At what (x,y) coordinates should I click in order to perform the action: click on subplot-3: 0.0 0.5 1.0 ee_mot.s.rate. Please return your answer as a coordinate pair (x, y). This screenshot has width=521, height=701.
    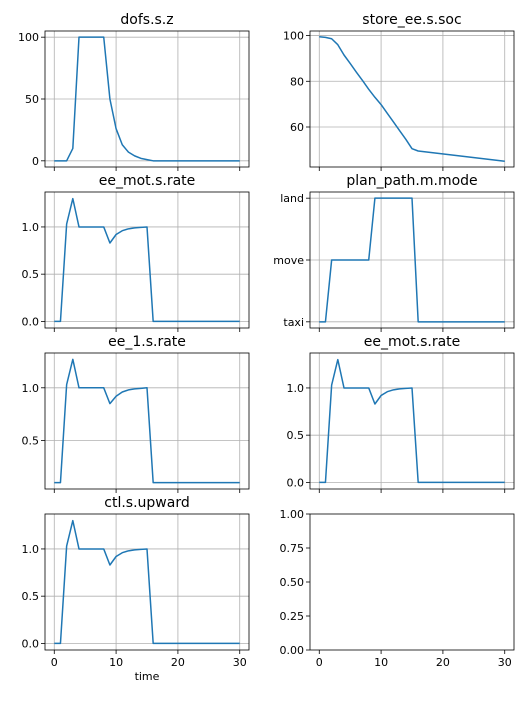
    Looking at the image, I should click on (136, 252).